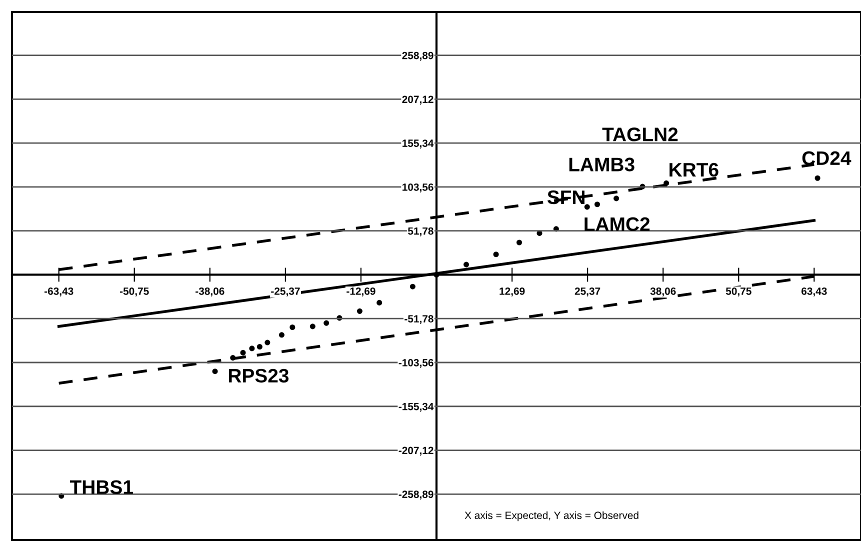 The width and height of the screenshot is (861, 542). What do you see at coordinates (418, 187) in the screenshot?
I see `y-tick-label: 103,56` at bounding box center [418, 187].